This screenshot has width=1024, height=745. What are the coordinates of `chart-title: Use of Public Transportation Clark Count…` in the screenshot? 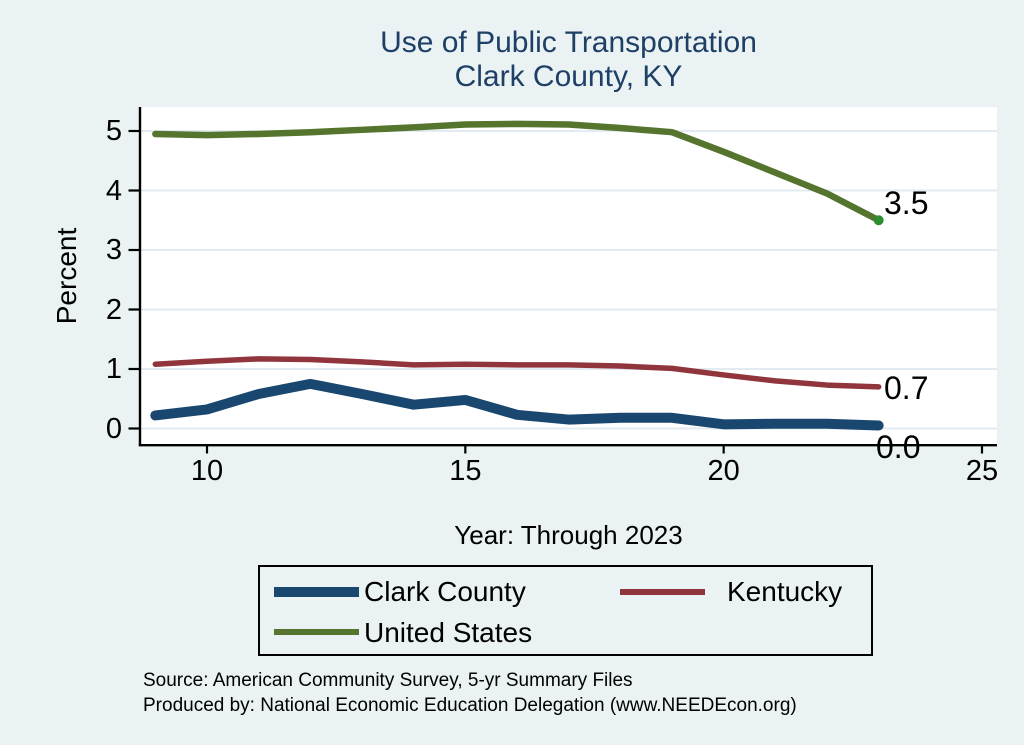 It's located at (568, 60).